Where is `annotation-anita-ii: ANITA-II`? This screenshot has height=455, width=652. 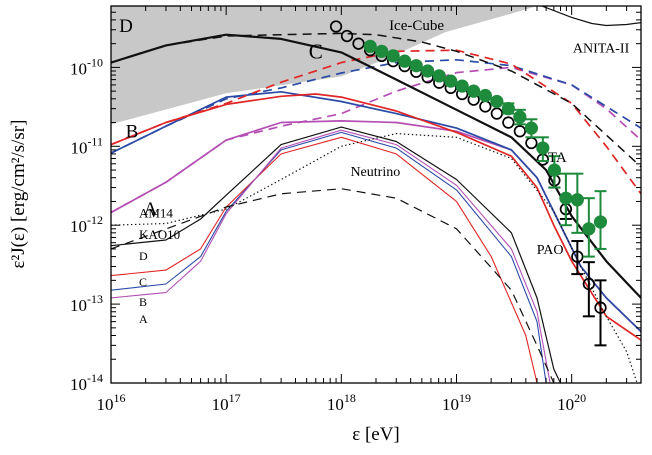 annotation-anita-ii: ANITA-II is located at coordinates (601, 48).